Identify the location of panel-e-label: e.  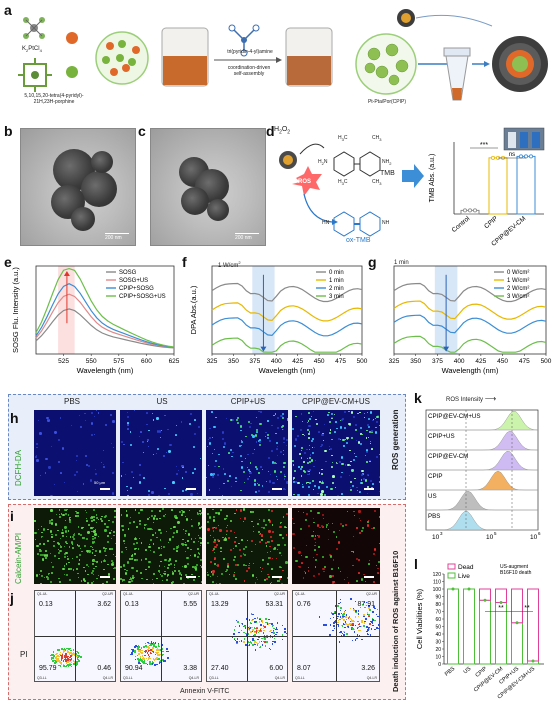
(8, 262).